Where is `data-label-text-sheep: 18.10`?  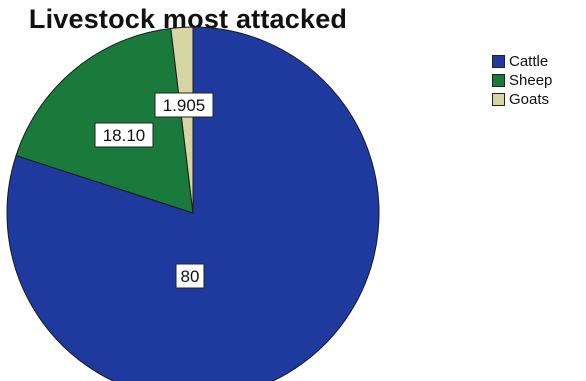 data-label-text-sheep: 18.10 is located at coordinates (124, 135).